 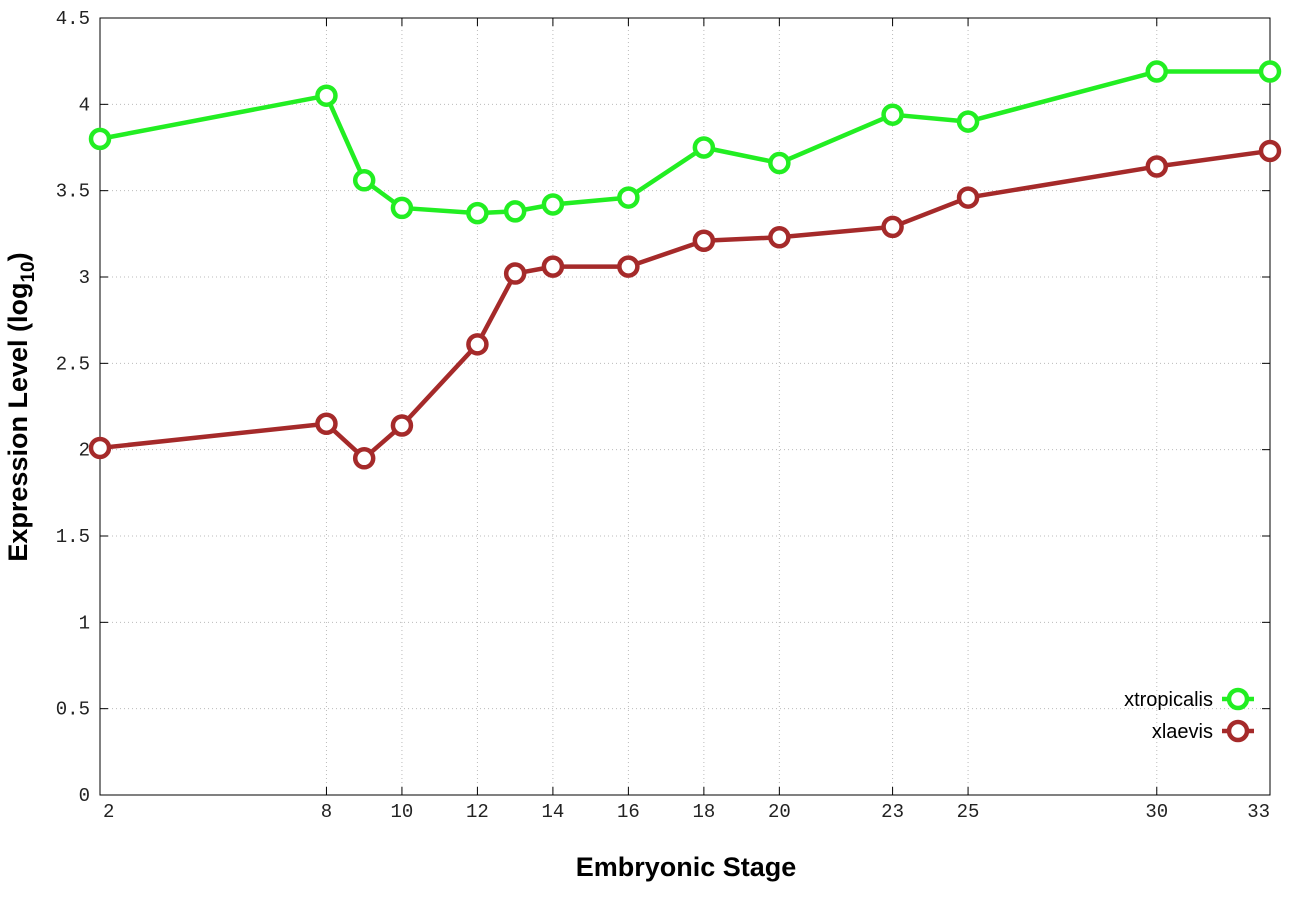 What do you see at coordinates (628, 812) in the screenshot?
I see `x-tick-label: 16` at bounding box center [628, 812].